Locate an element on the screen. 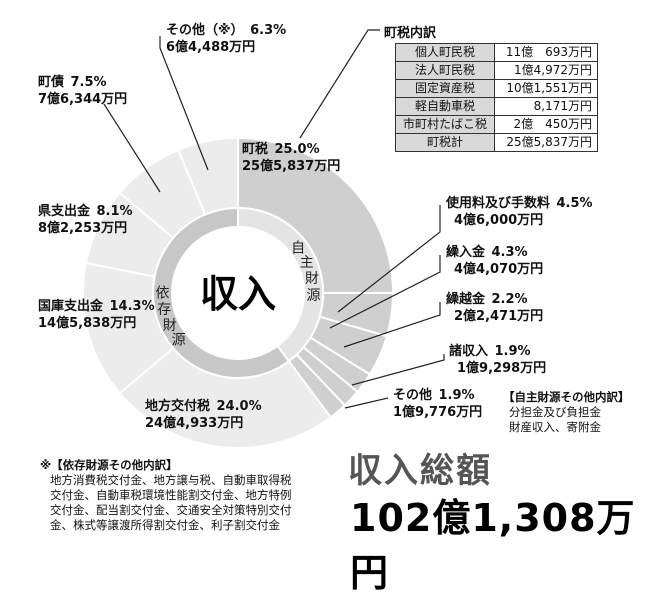 The height and width of the screenshot is (597, 650). slice-label-fees: 使用料及び手数料 4.5% 4億6,000万円 is located at coordinates (519, 212).